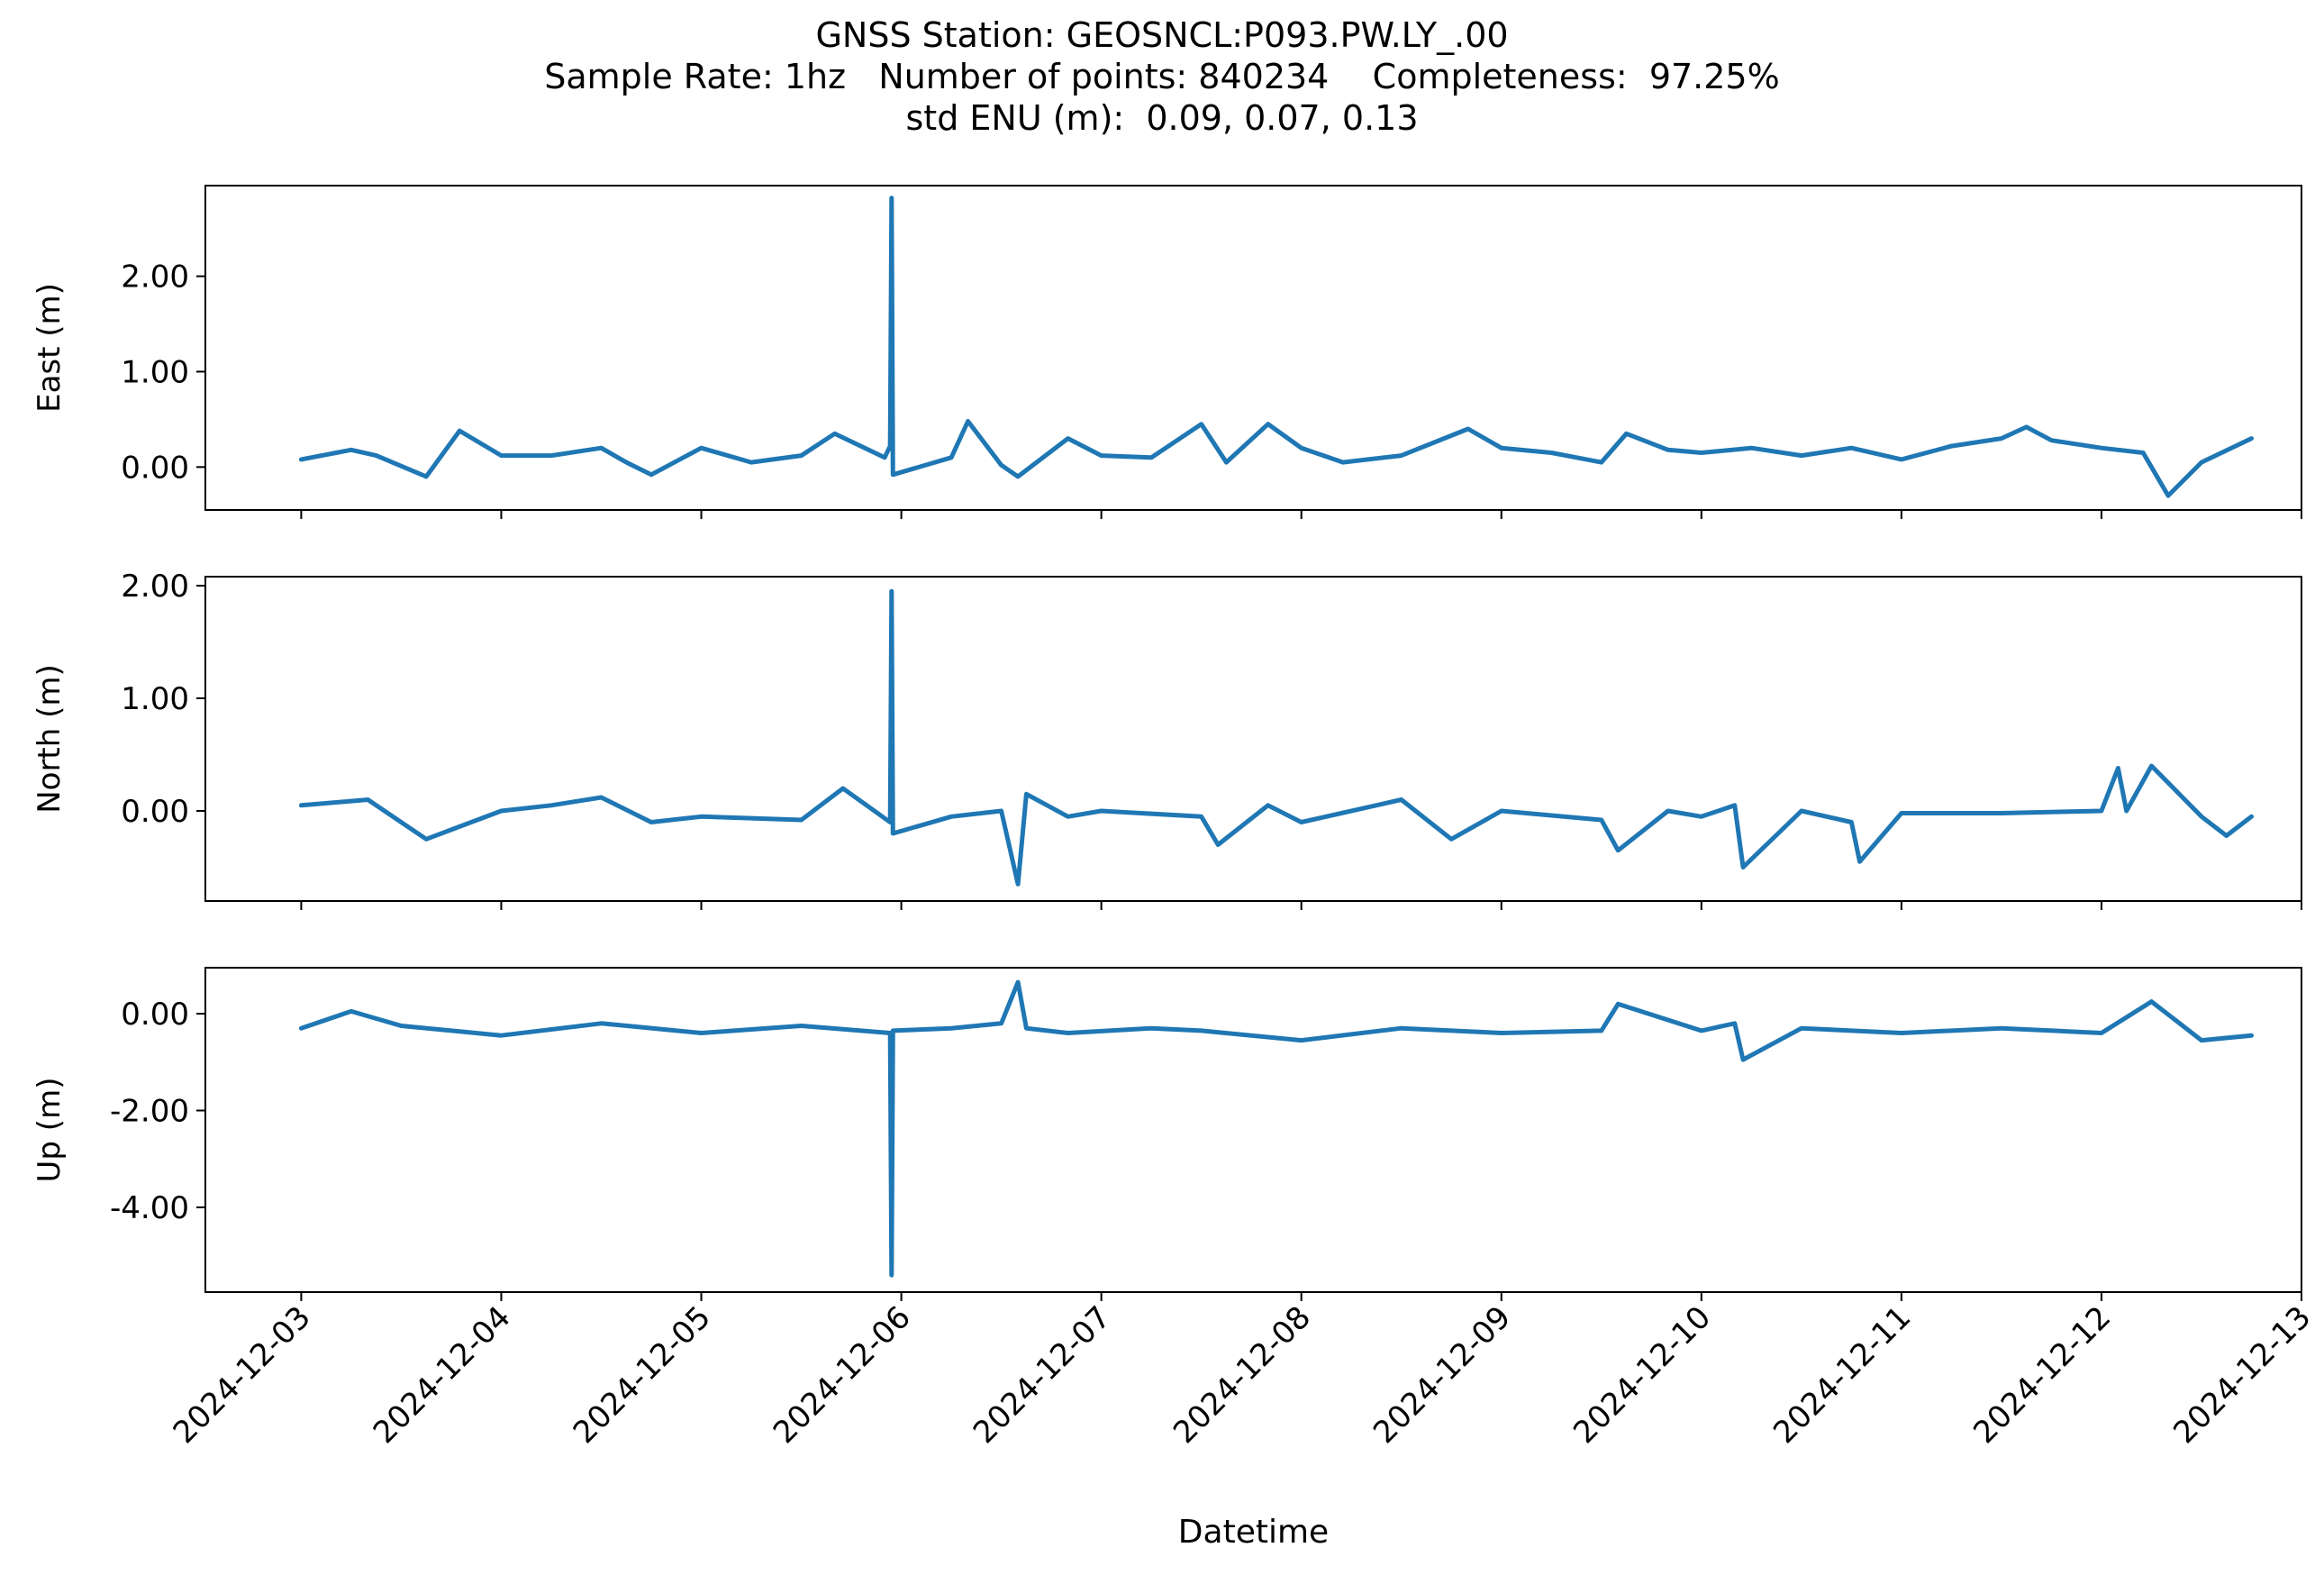 Image resolution: width=2324 pixels, height=1575 pixels. Describe the element at coordinates (50, 739) in the screenshot. I see `y-axis-label: North (m)` at that location.